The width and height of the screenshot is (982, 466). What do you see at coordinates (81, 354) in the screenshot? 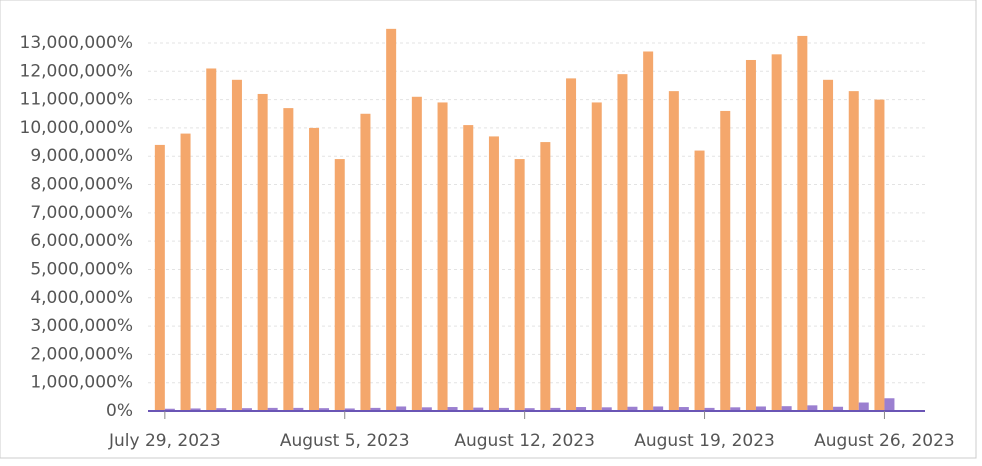
I see `y-tick-label: 2,000,000%` at bounding box center [81, 354].